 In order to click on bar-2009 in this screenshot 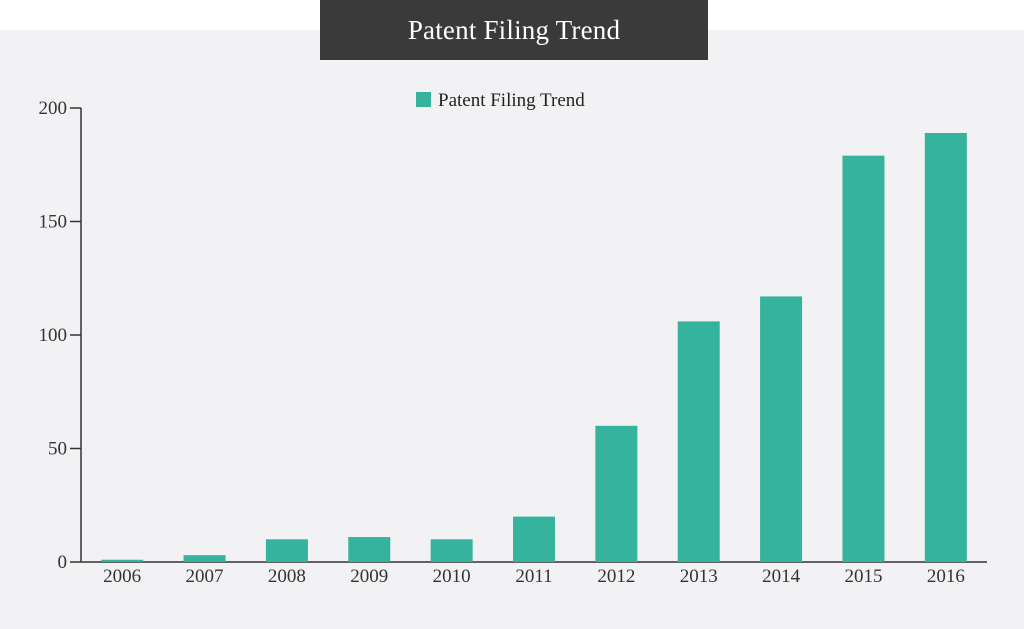, I will do `click(369, 549)`.